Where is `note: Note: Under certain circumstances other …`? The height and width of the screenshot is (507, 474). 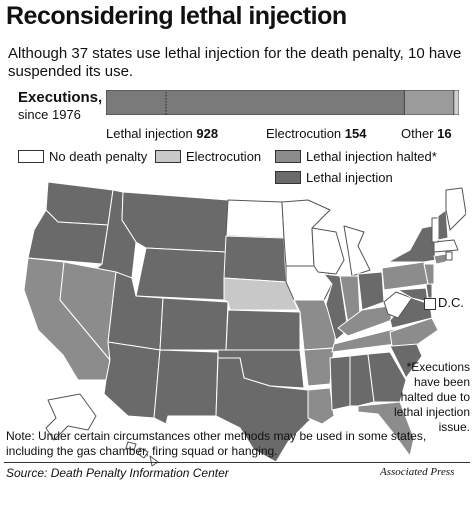 note: Note: Under certain circumstances other … is located at coordinates (216, 443).